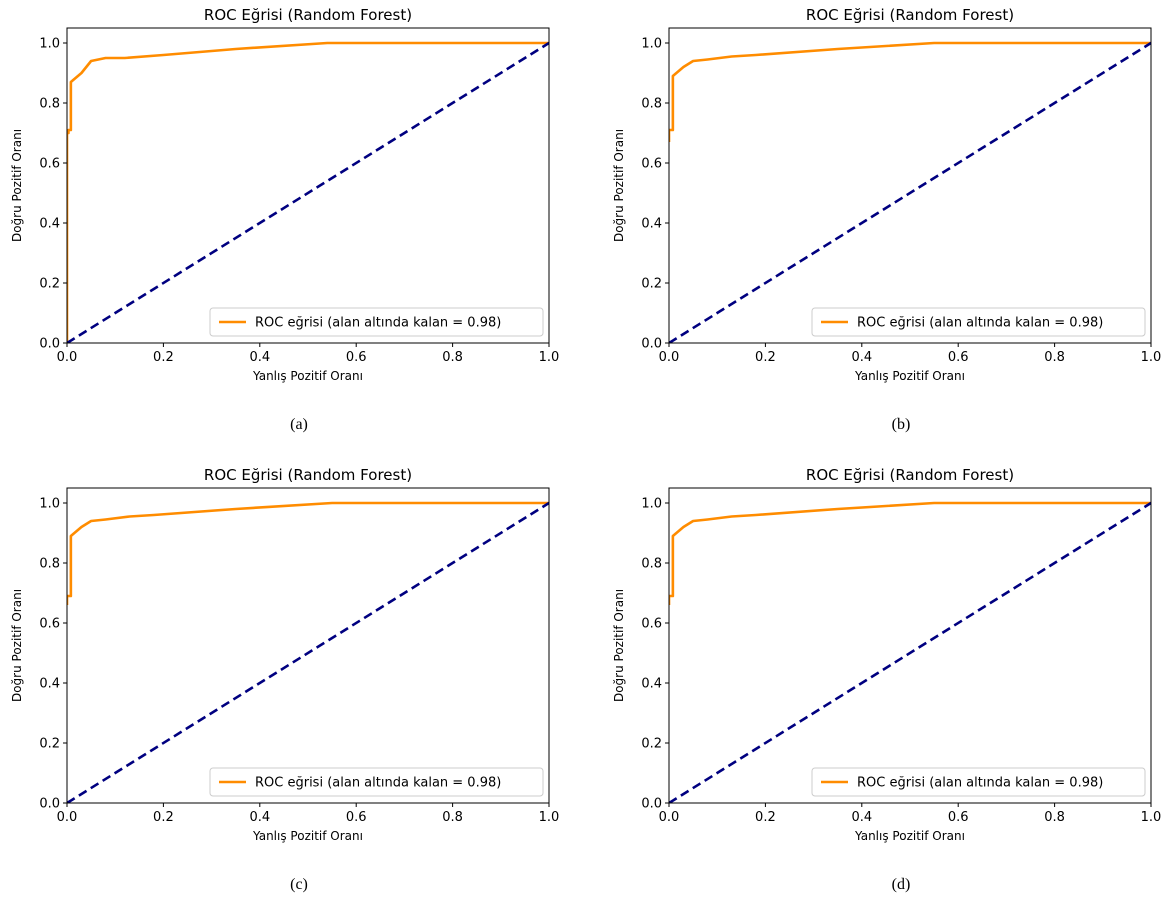 Image resolution: width=1173 pixels, height=897 pixels. Describe the element at coordinates (901, 884) in the screenshot. I see `panel-caption: (d)` at that location.